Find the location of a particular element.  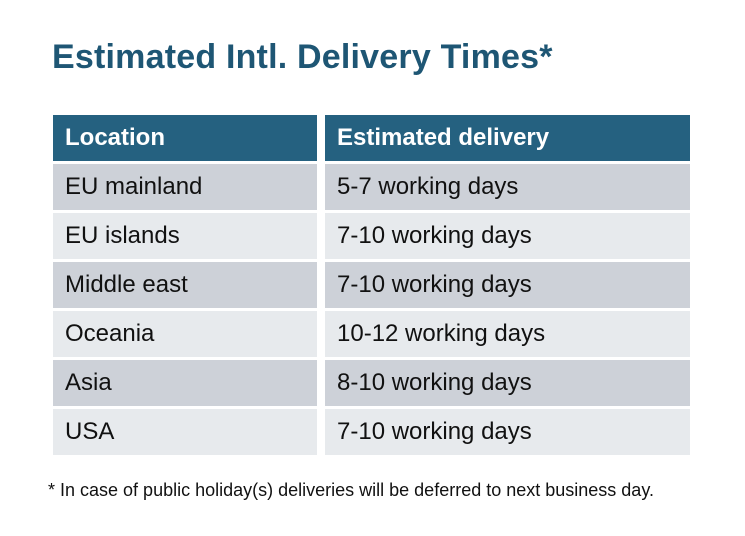

table-cell-location: EU islands is located at coordinates (185, 236).